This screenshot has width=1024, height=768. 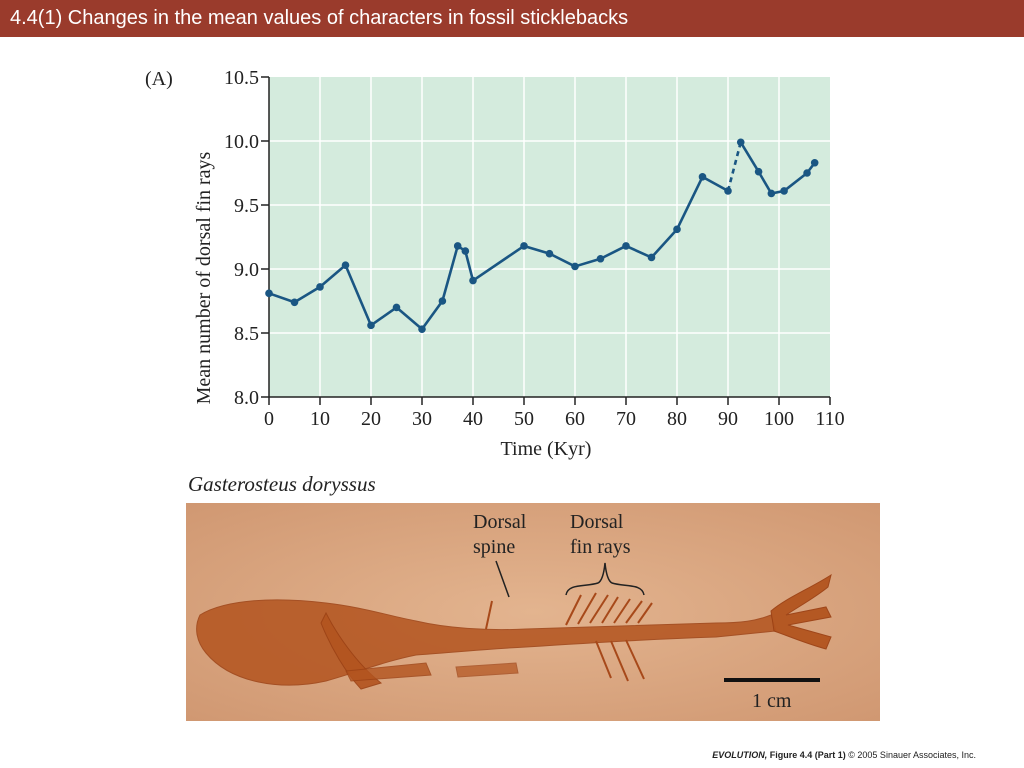 What do you see at coordinates (728, 419) in the screenshot?
I see `x-tick-label: 90` at bounding box center [728, 419].